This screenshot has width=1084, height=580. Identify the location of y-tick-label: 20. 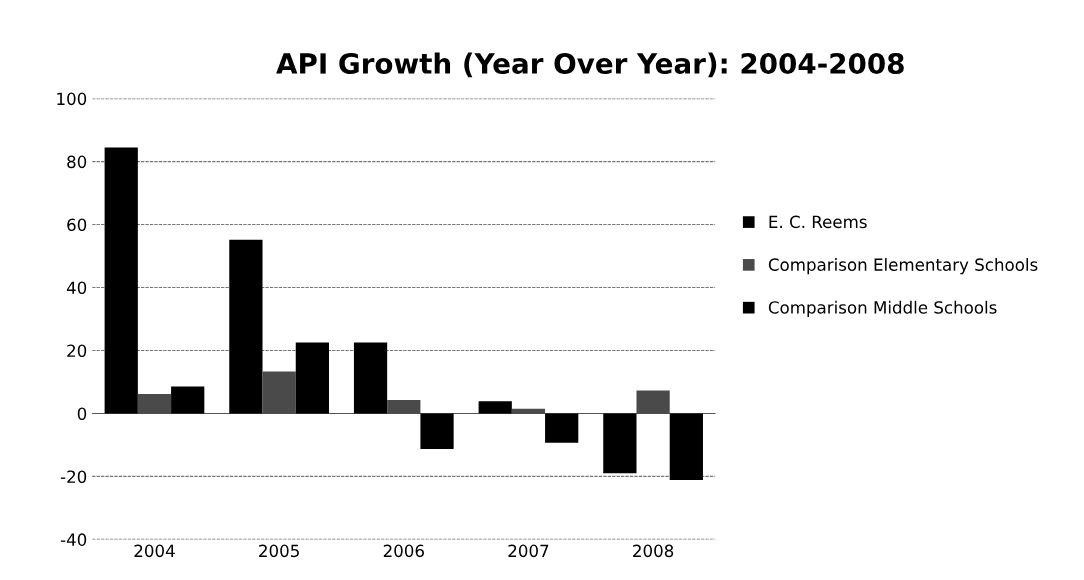
(77, 351).